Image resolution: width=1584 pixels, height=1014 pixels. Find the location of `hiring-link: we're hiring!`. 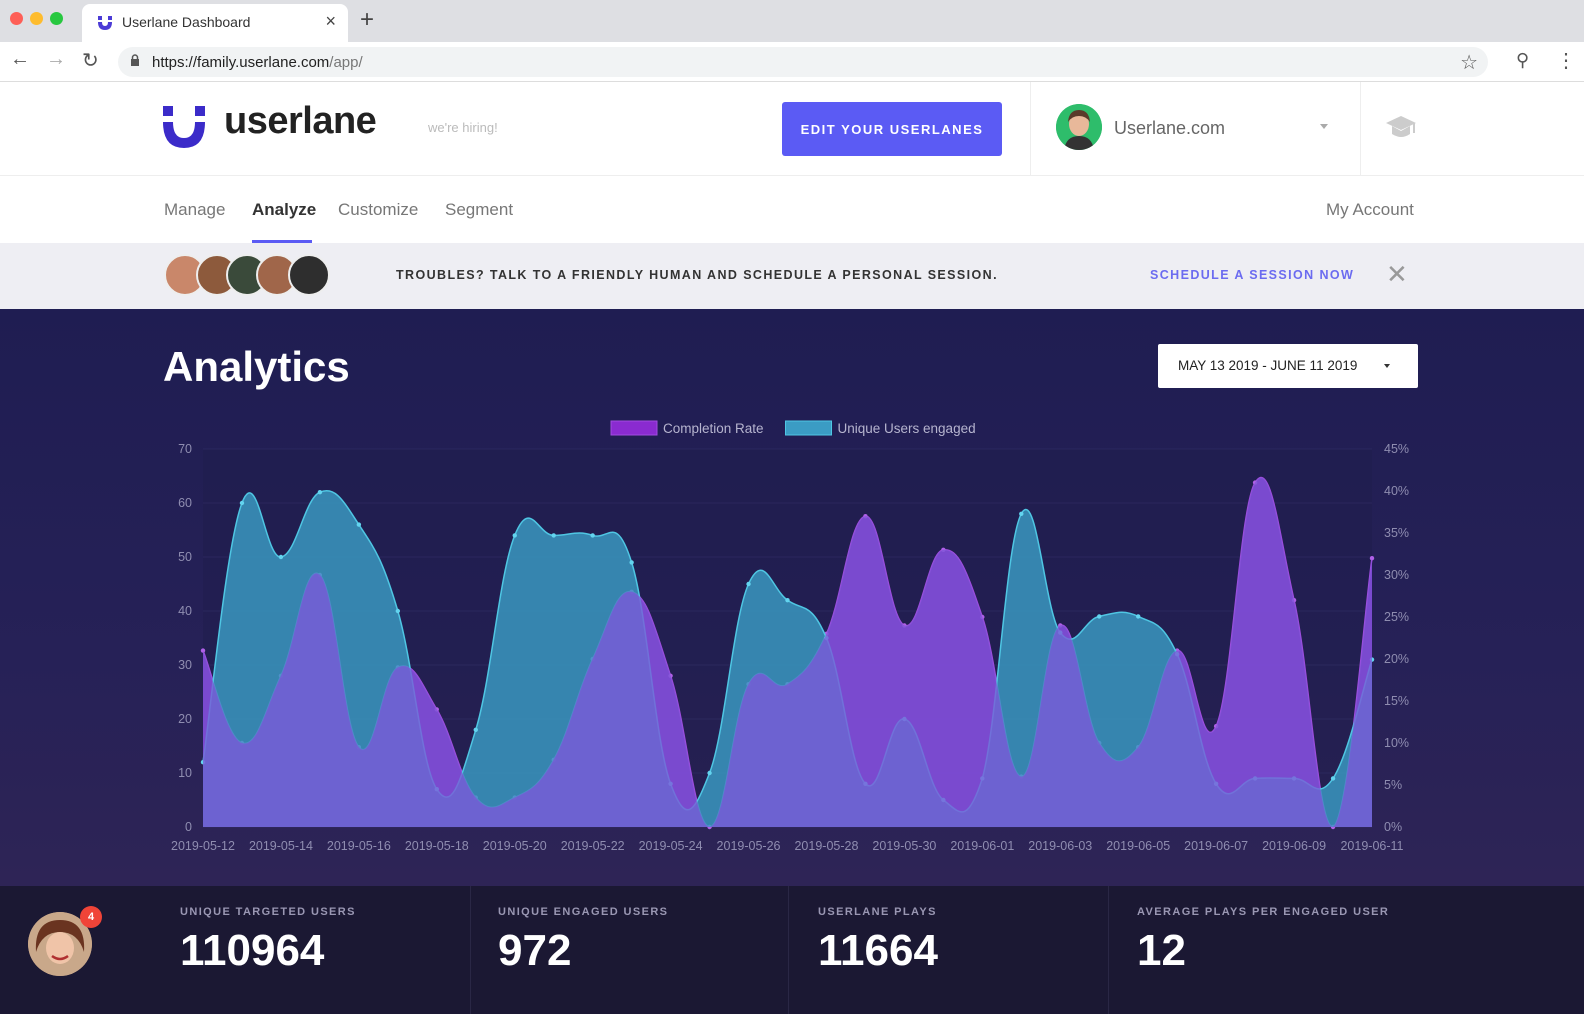

hiring-link: we're hiring! is located at coordinates (463, 127).